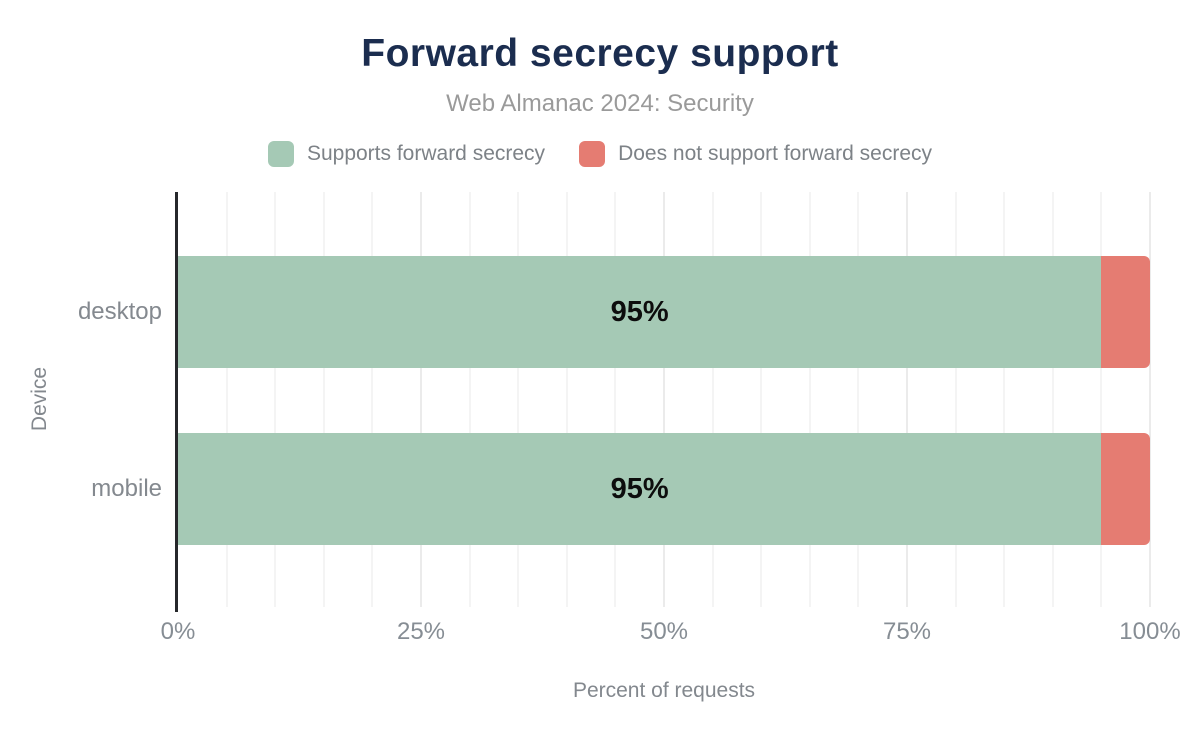 This screenshot has height=742, width=1200. Describe the element at coordinates (1125, 489) in the screenshot. I see `bar-segment-not-supports-mobile` at that location.